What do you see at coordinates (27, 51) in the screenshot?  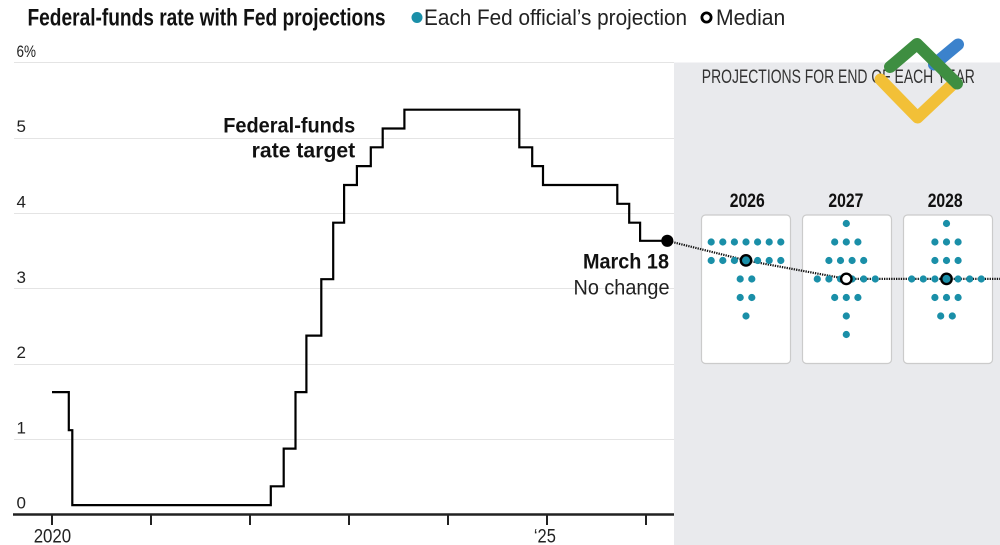 I see `svg-text: 6%` at bounding box center [27, 51].